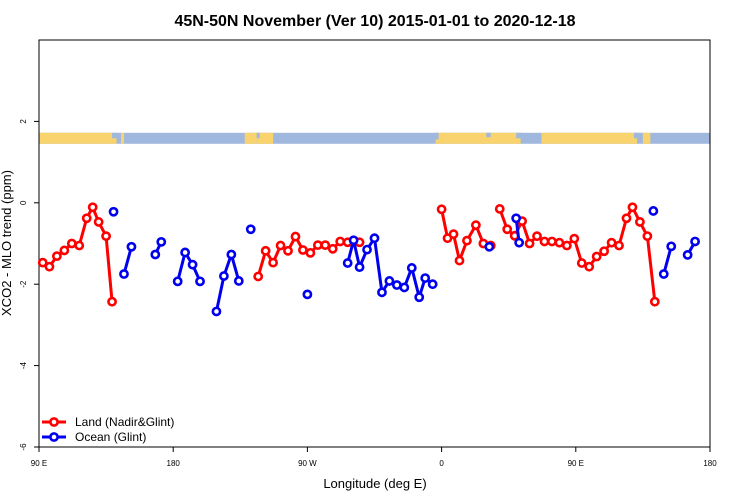 This screenshot has height=500, width=750. I want to click on map-ocean-band, so click(374, 138).